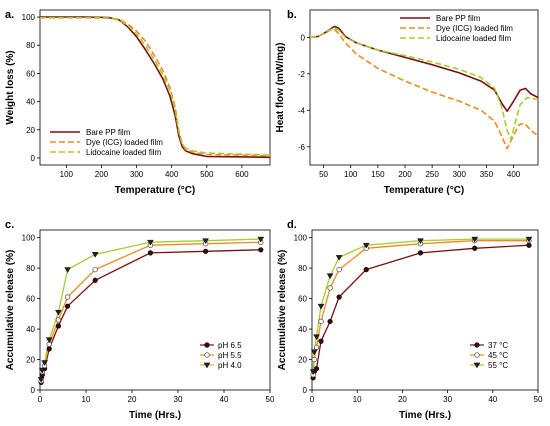  Describe the element at coordinates (123, 152) in the screenshot. I see `legend-label: Lidocaine loaded film` at that location.